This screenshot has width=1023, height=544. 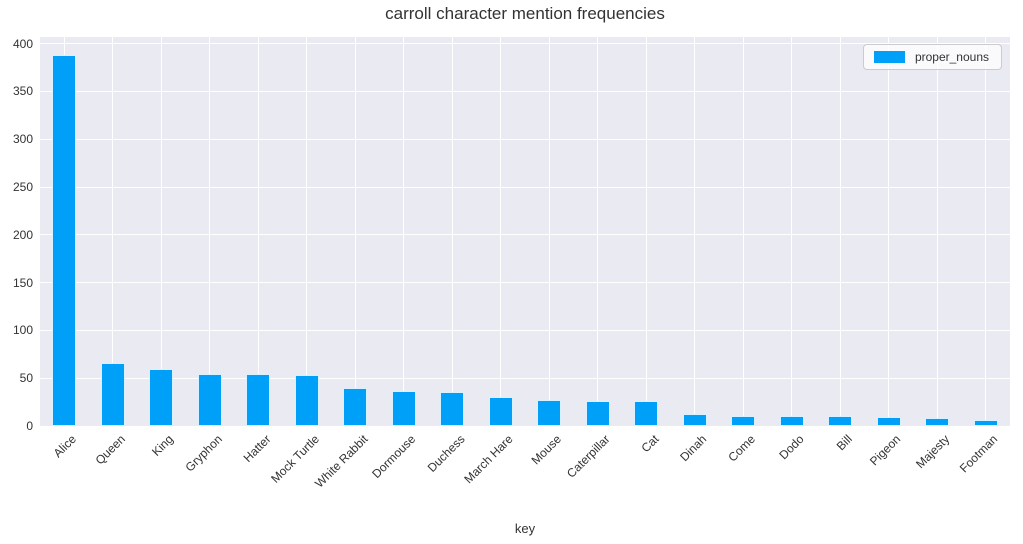 What do you see at coordinates (22, 91) in the screenshot?
I see `y-tick-label: 350` at bounding box center [22, 91].